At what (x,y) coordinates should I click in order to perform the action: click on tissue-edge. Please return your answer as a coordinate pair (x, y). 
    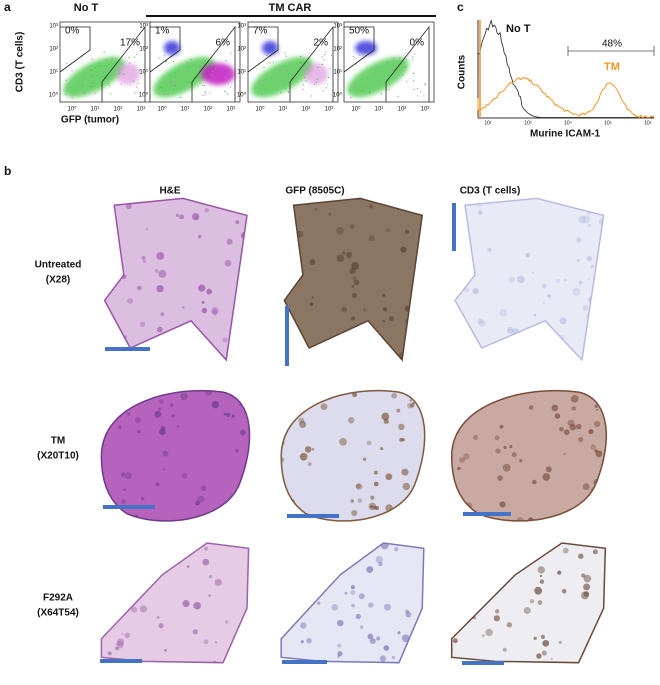
    Looking at the image, I should click on (176, 279).